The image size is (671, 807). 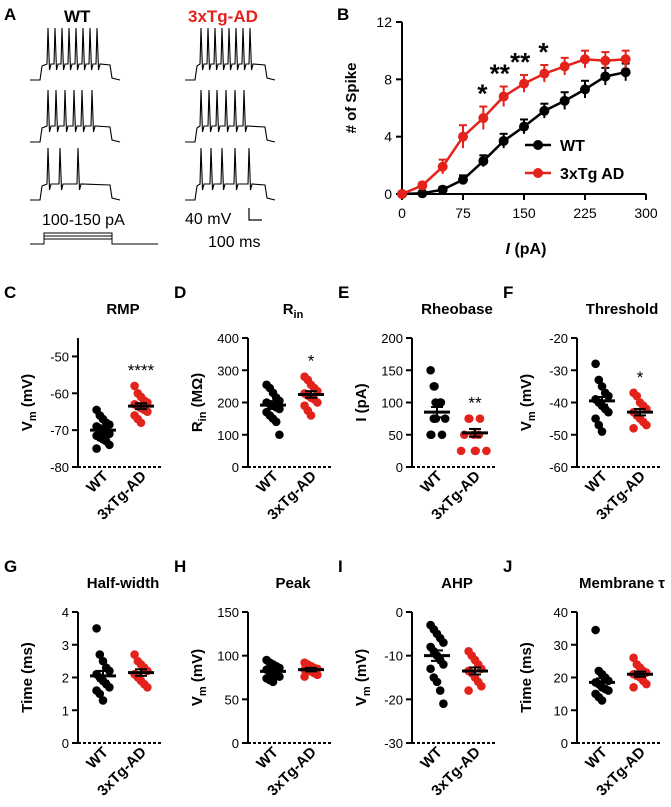 I want to click on b-xtick-label: 300, so click(x=646, y=213).